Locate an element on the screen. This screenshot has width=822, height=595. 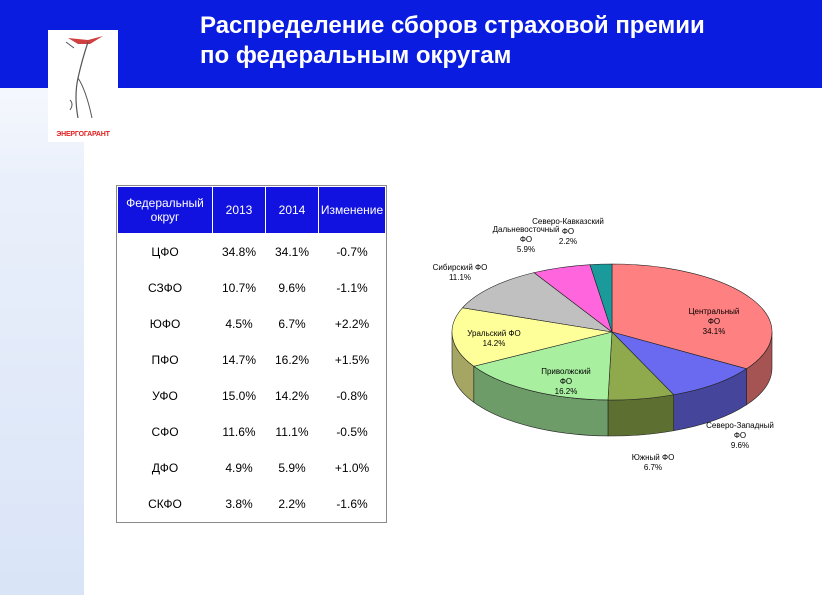
cell-district: ДФО is located at coordinates (165, 468).